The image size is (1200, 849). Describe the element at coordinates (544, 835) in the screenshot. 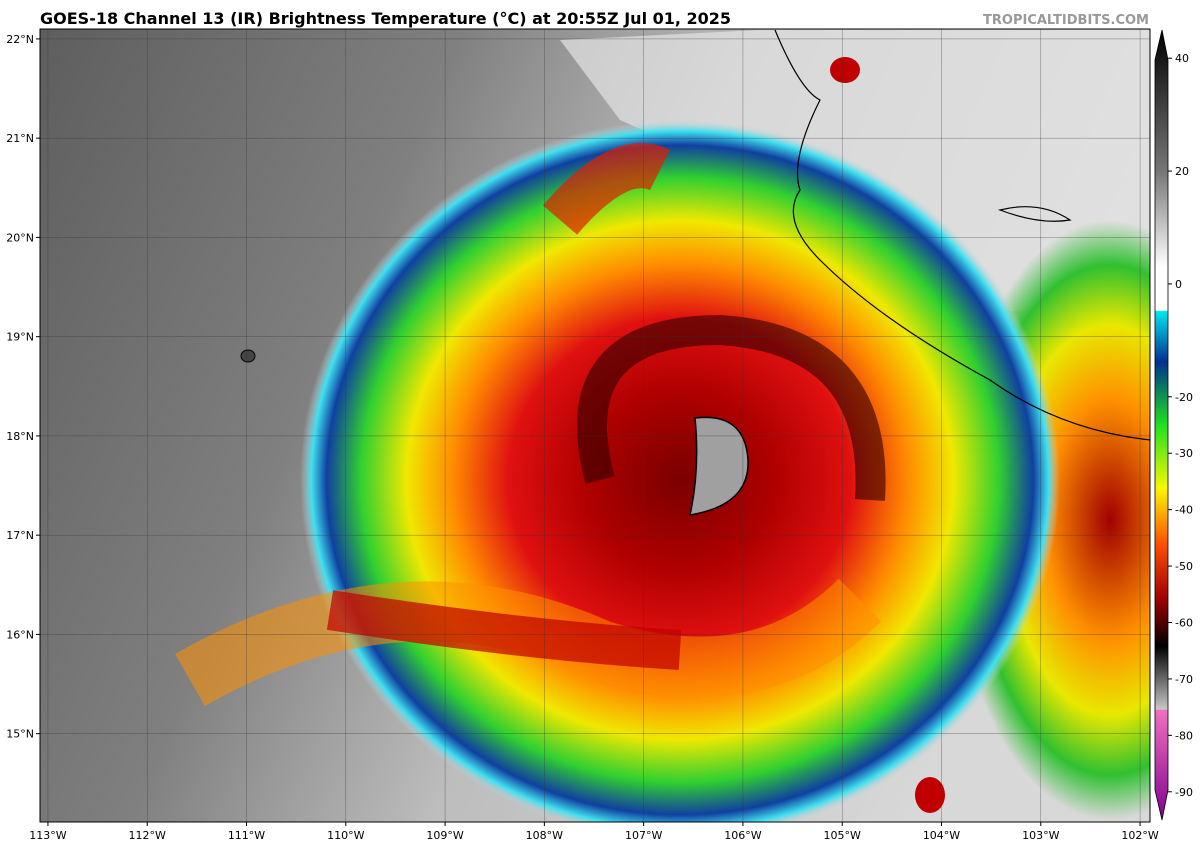

I see `lon-tick-label: 108°W` at that location.